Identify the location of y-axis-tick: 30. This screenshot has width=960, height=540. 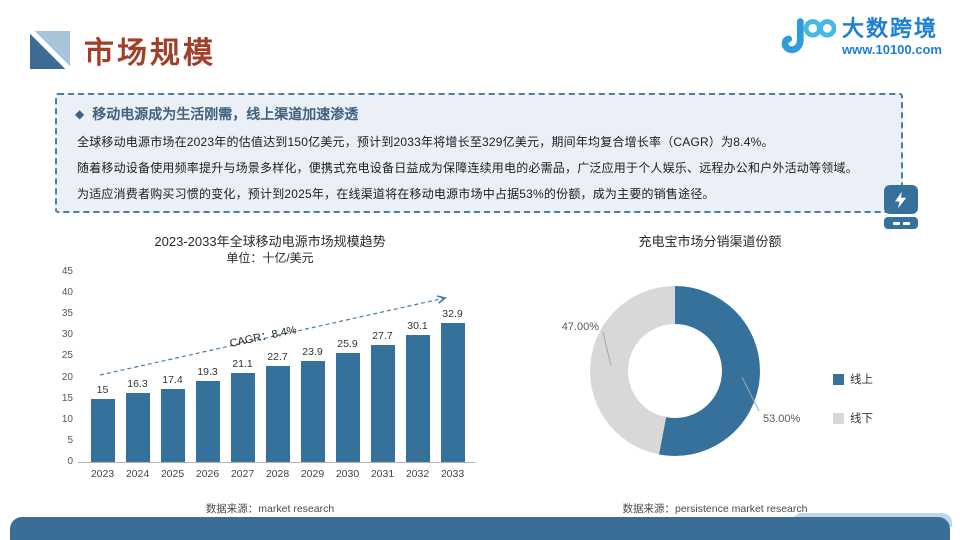
(67, 335).